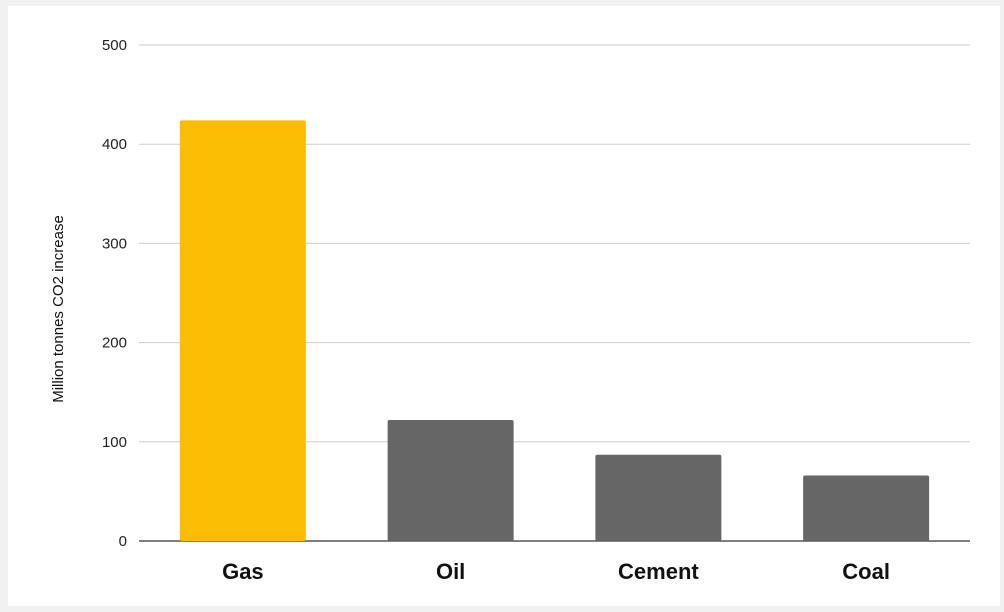  Describe the element at coordinates (114, 243) in the screenshot. I see `y-tick-label: 300` at that location.